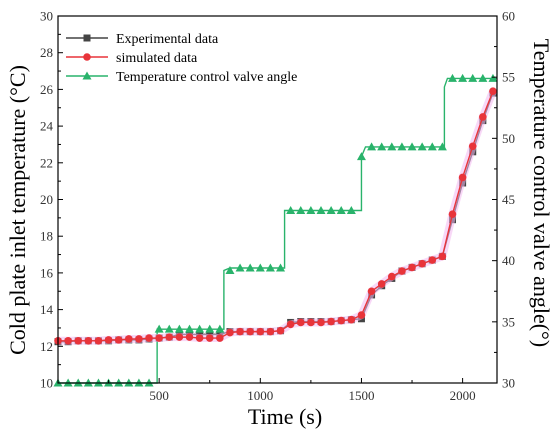 This screenshot has width=550, height=437. Describe the element at coordinates (508, 260) in the screenshot. I see `y-right-tick-label: 40` at that location.